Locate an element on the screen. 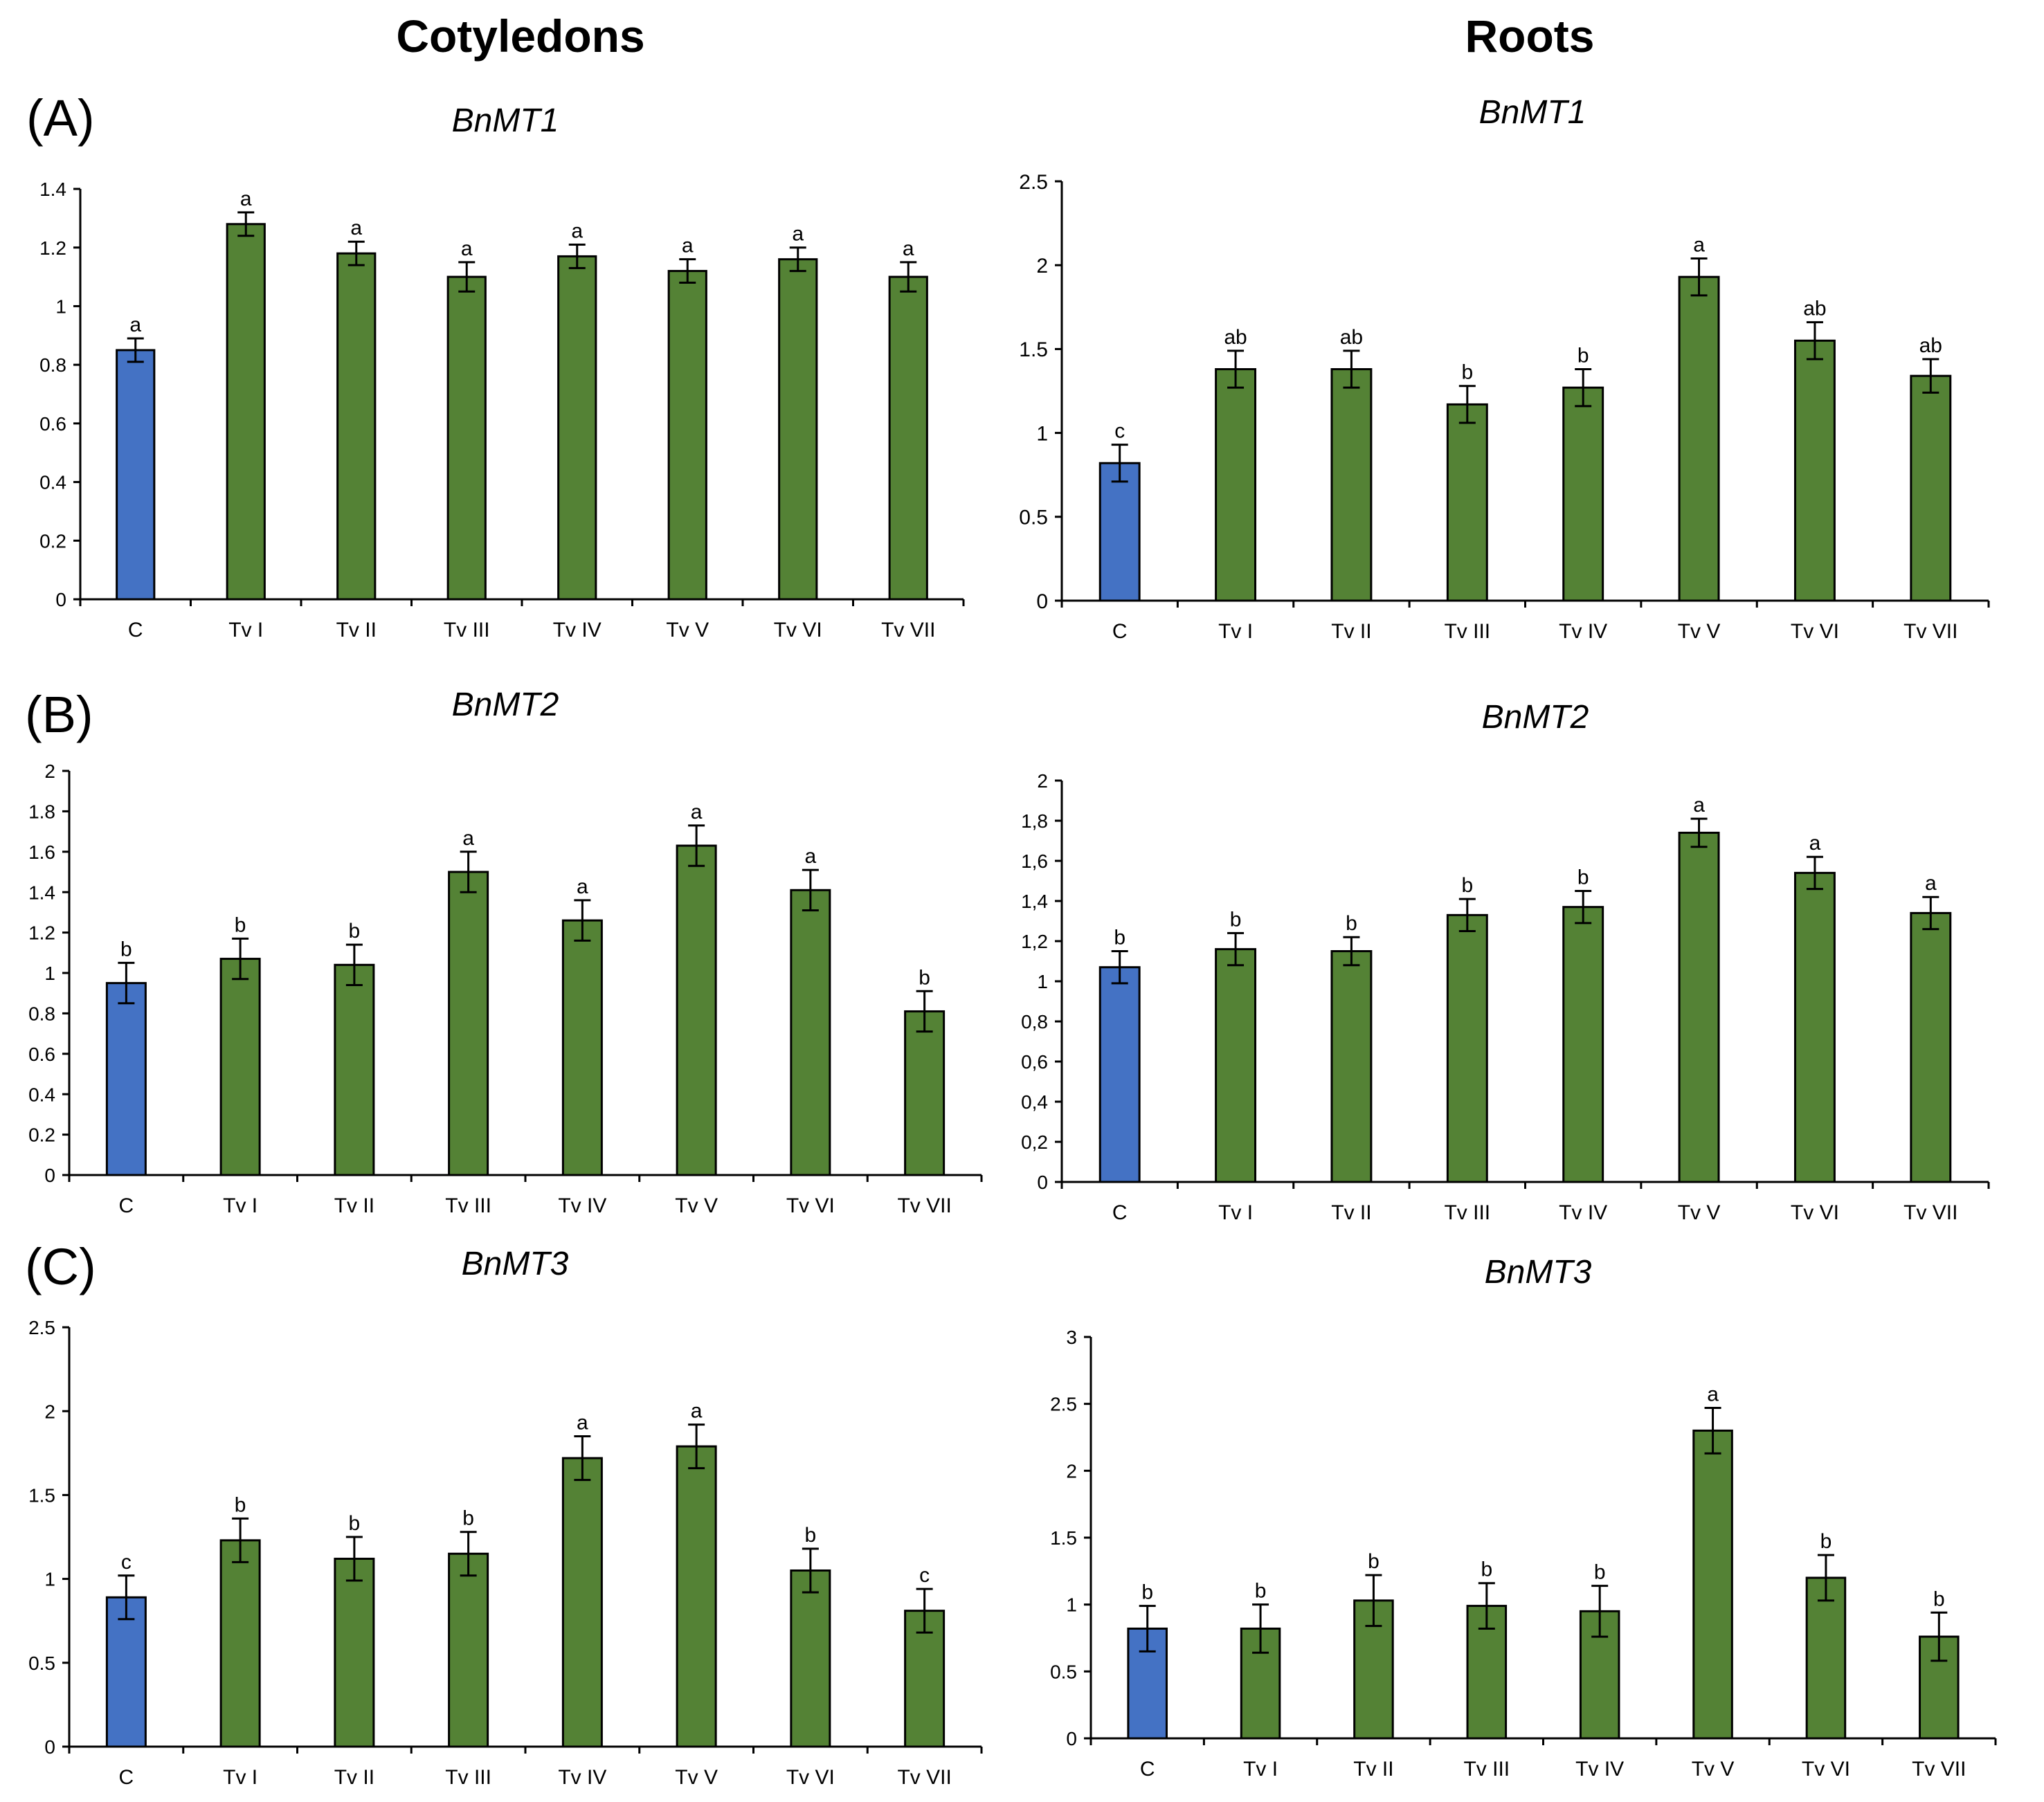  y-tick-label: 0.2 is located at coordinates (52, 541).